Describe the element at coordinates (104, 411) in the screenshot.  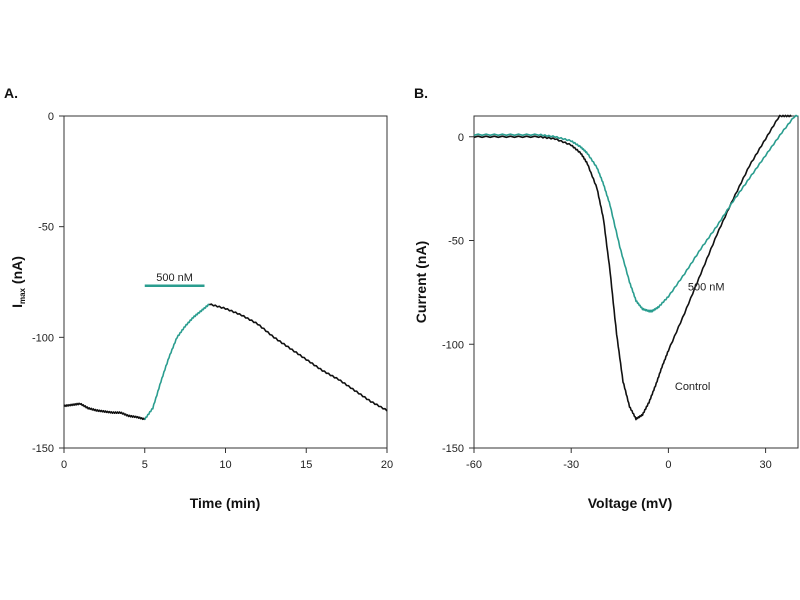
I see `series-baseline` at that location.